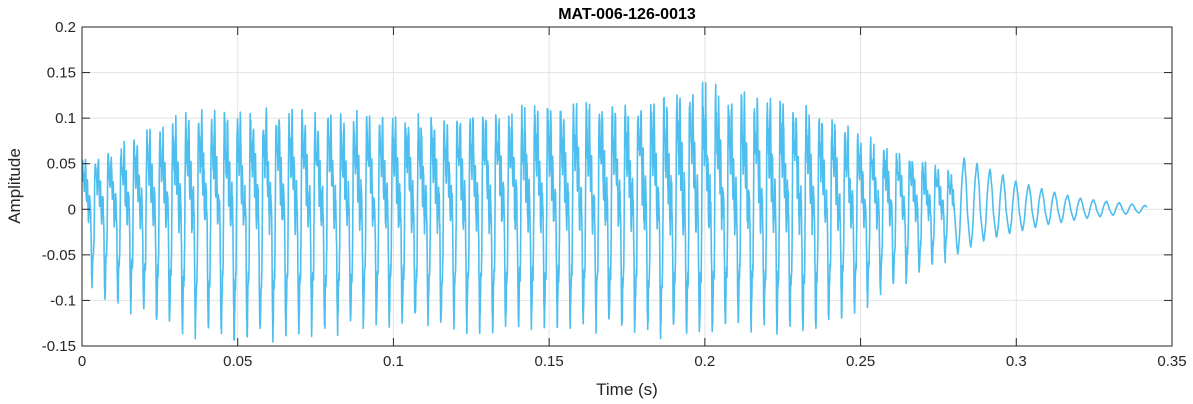  I want to click on x-tick-label: 0.1, so click(393, 361).